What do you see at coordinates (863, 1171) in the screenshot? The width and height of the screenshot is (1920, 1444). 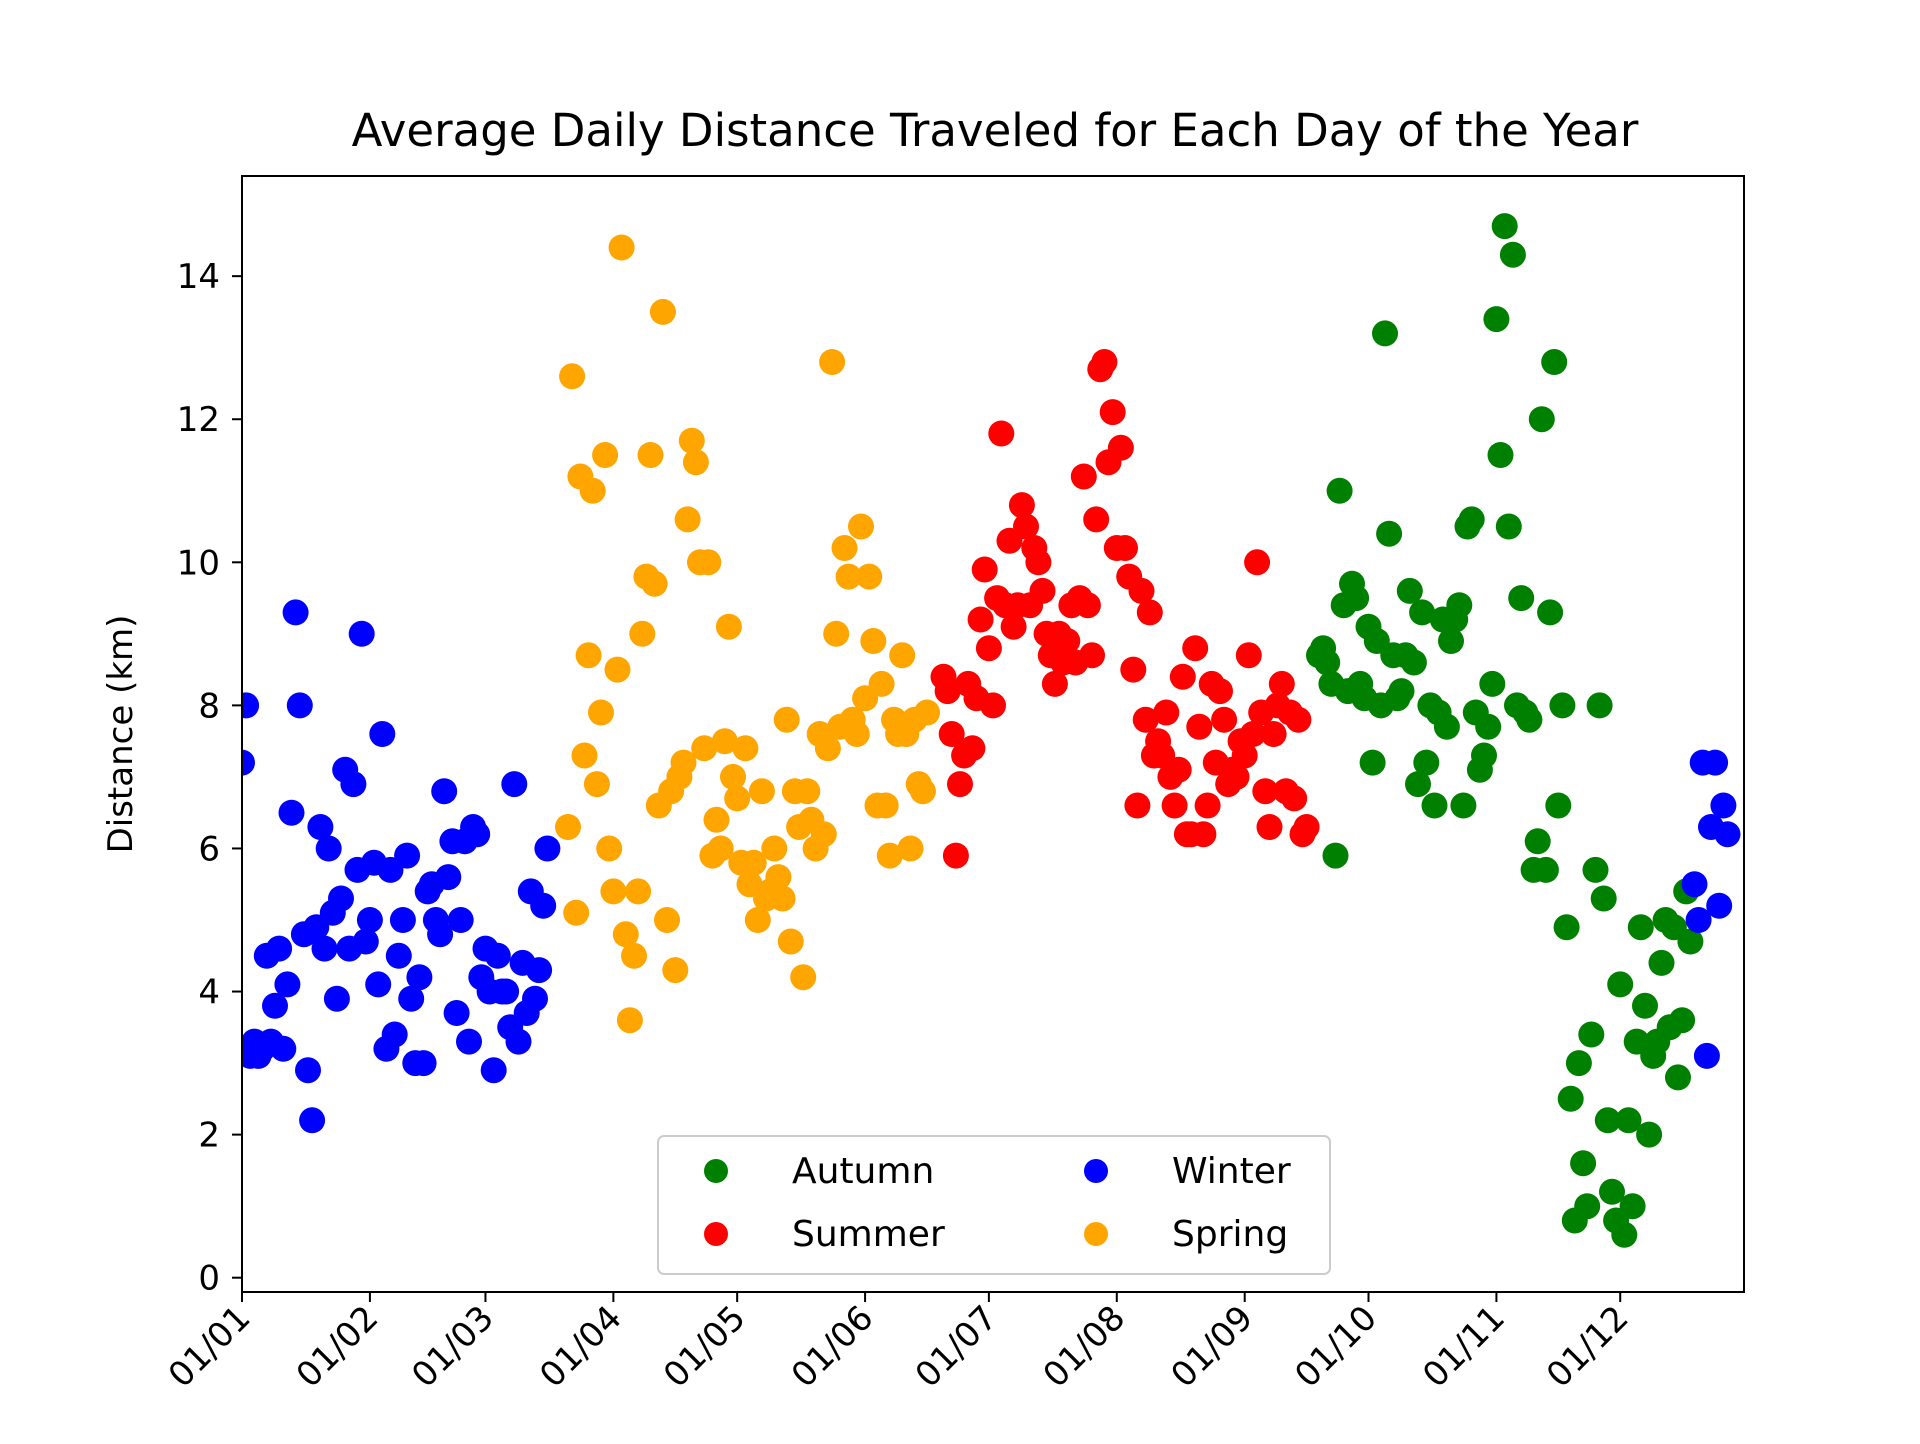 I see `legend-label-autumn: Autumn` at bounding box center [863, 1171].